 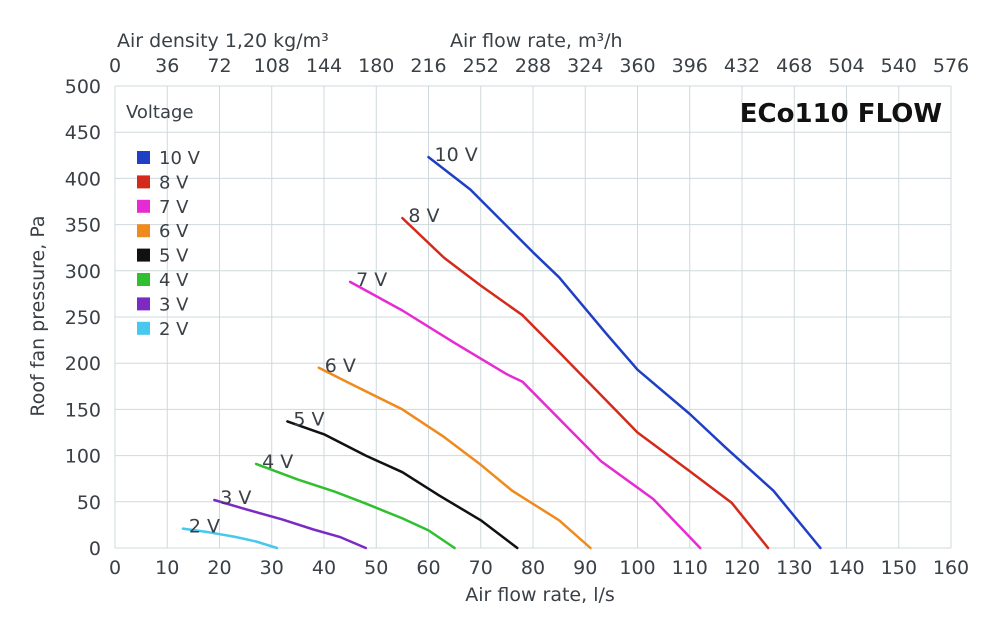 What do you see at coordinates (376, 66) in the screenshot?
I see `top-tick-label: 180` at bounding box center [376, 66].